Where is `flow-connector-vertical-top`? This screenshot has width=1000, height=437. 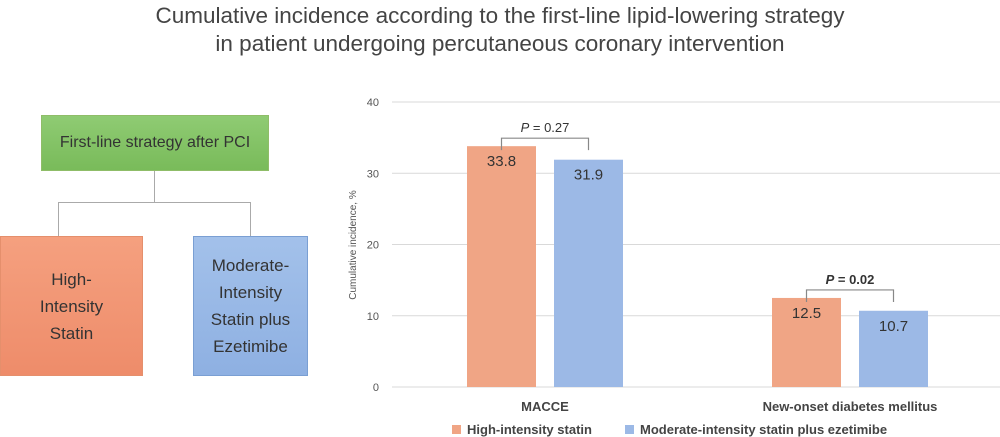
flow-connector-vertical-top is located at coordinates (154, 186).